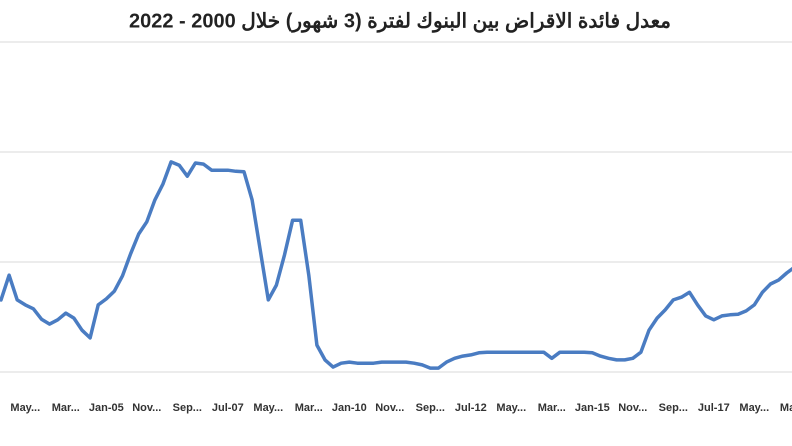  What do you see at coordinates (106, 408) in the screenshot?
I see `x-tick-label: Jan-05` at bounding box center [106, 408].